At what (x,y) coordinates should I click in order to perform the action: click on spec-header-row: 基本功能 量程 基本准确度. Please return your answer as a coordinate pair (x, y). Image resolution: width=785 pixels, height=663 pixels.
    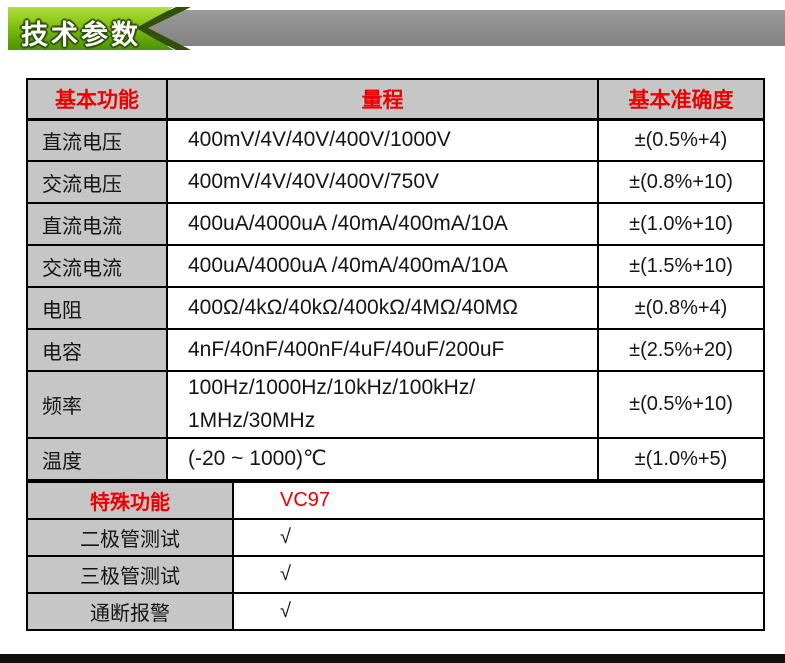
    Looking at the image, I should click on (395, 99).